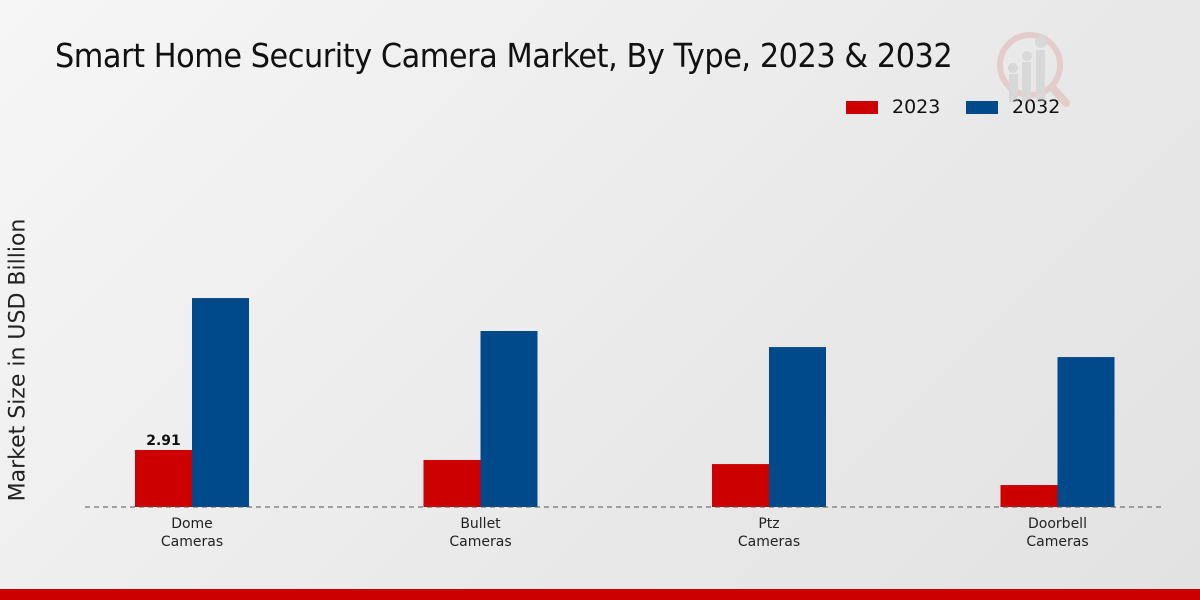 The height and width of the screenshot is (600, 1200). What do you see at coordinates (600, 594) in the screenshot?
I see `footer-accent-bar` at bounding box center [600, 594].